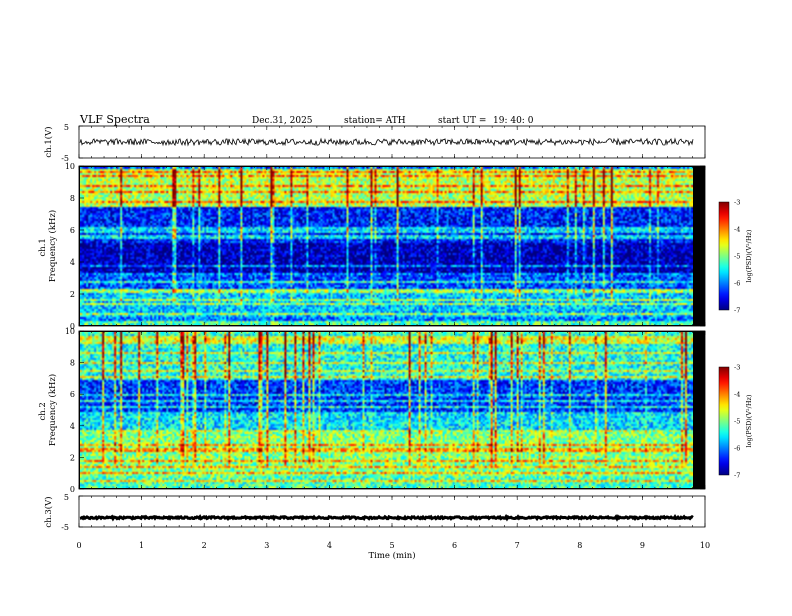 The height and width of the screenshot is (616, 792). Describe the element at coordinates (43, 247) in the screenshot. I see `ch1-frequency-axis-label-line1: ch.1` at that location.